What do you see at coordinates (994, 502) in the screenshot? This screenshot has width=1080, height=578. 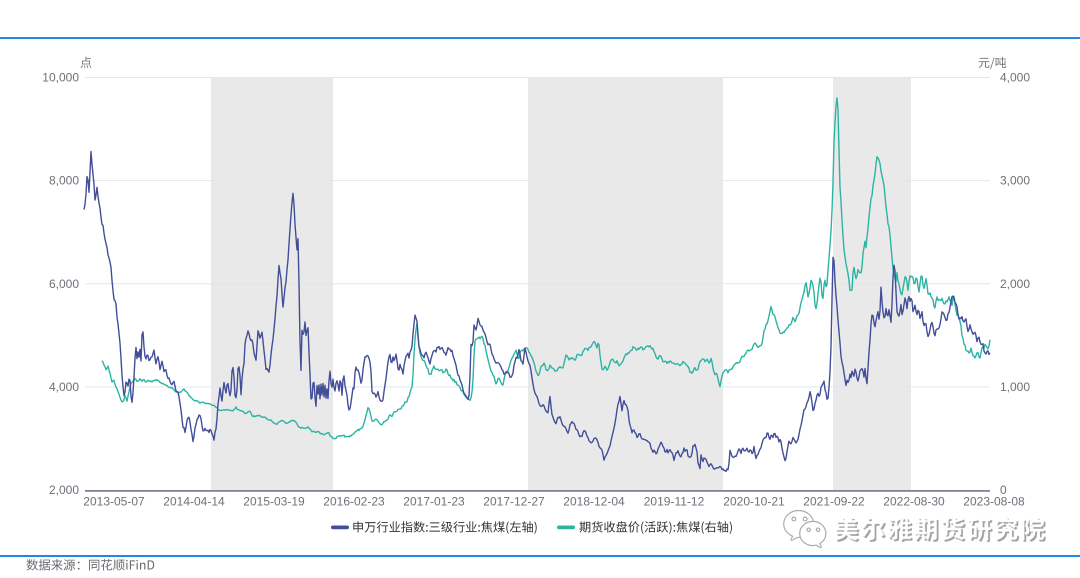 I see `svg-text: 2023-08-08` at bounding box center [994, 502].